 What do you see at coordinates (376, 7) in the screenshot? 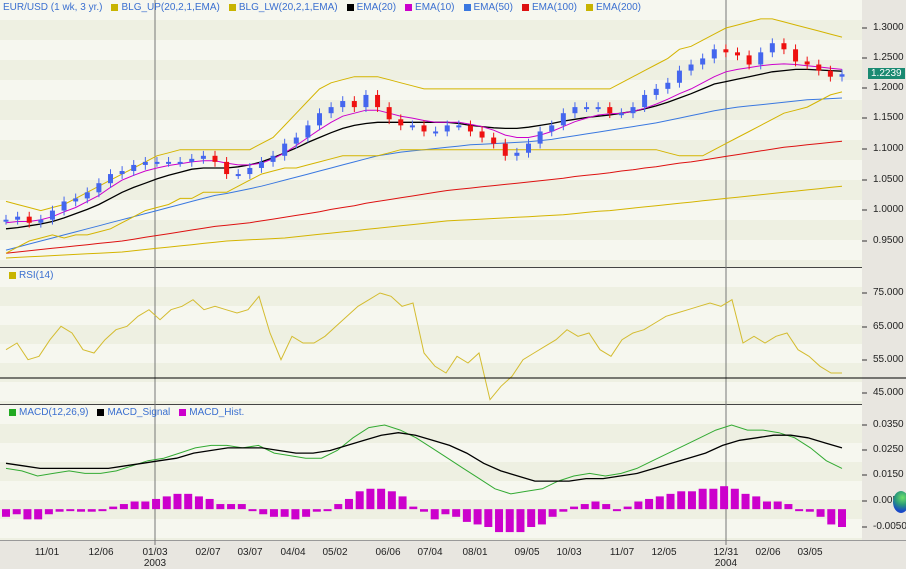
I see `legend-label: EMA(20)` at bounding box center [376, 7].